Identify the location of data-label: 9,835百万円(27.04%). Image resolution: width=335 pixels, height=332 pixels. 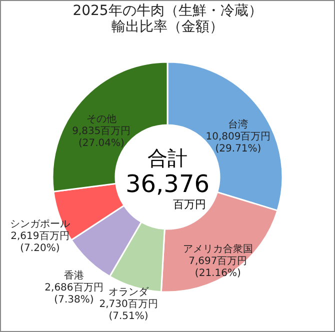
(101, 137).